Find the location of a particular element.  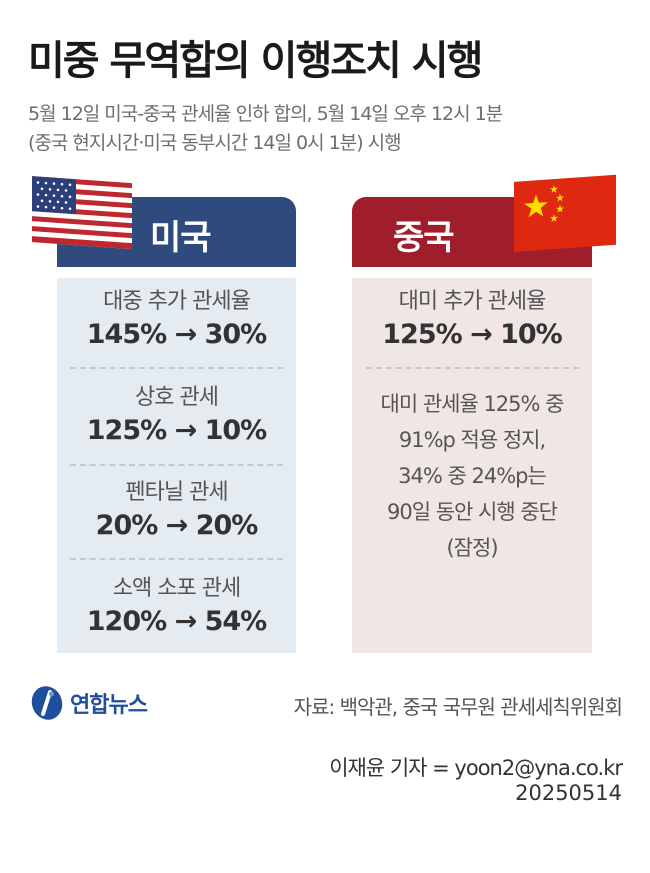

page-title: 미중 무역합의 이행조치 시행 is located at coordinates (255, 61).